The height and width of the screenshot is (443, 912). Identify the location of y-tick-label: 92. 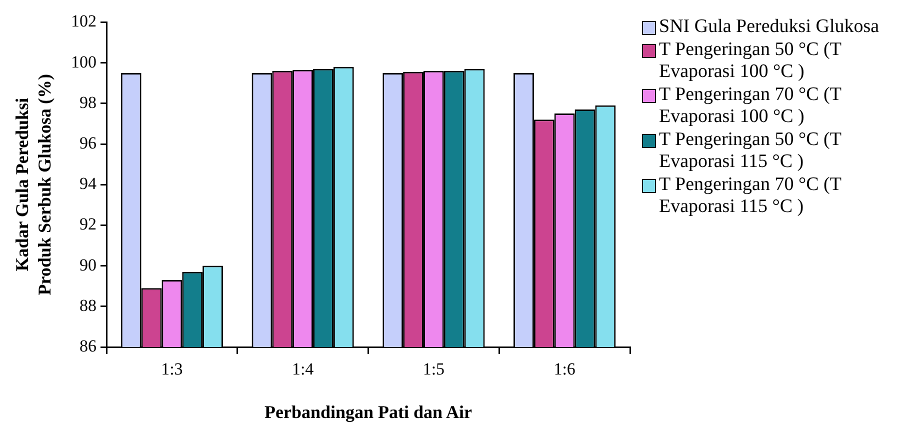
(88, 224).